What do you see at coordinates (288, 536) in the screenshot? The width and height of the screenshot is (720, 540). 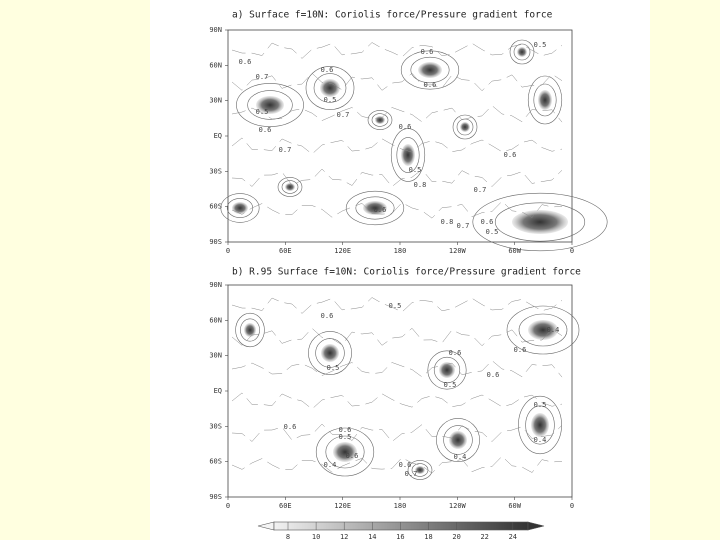 I see `colorbar-label: 8` at bounding box center [288, 536].